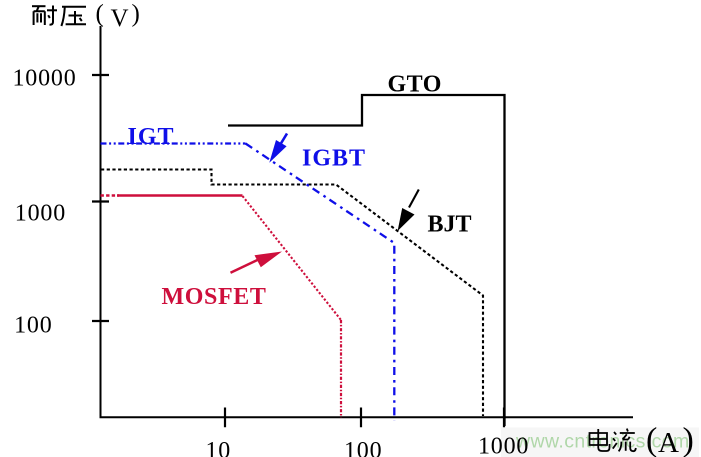 The width and height of the screenshot is (701, 457). What do you see at coordinates (45, 79) in the screenshot?
I see `svg-text: 10000` at bounding box center [45, 79].